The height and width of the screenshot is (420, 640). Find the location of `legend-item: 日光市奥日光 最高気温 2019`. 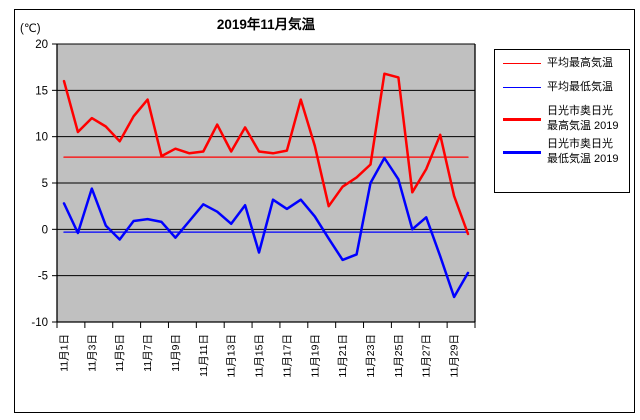

legend-item: 日光市奥日光 最高気温 2019 is located at coordinates (564, 119).